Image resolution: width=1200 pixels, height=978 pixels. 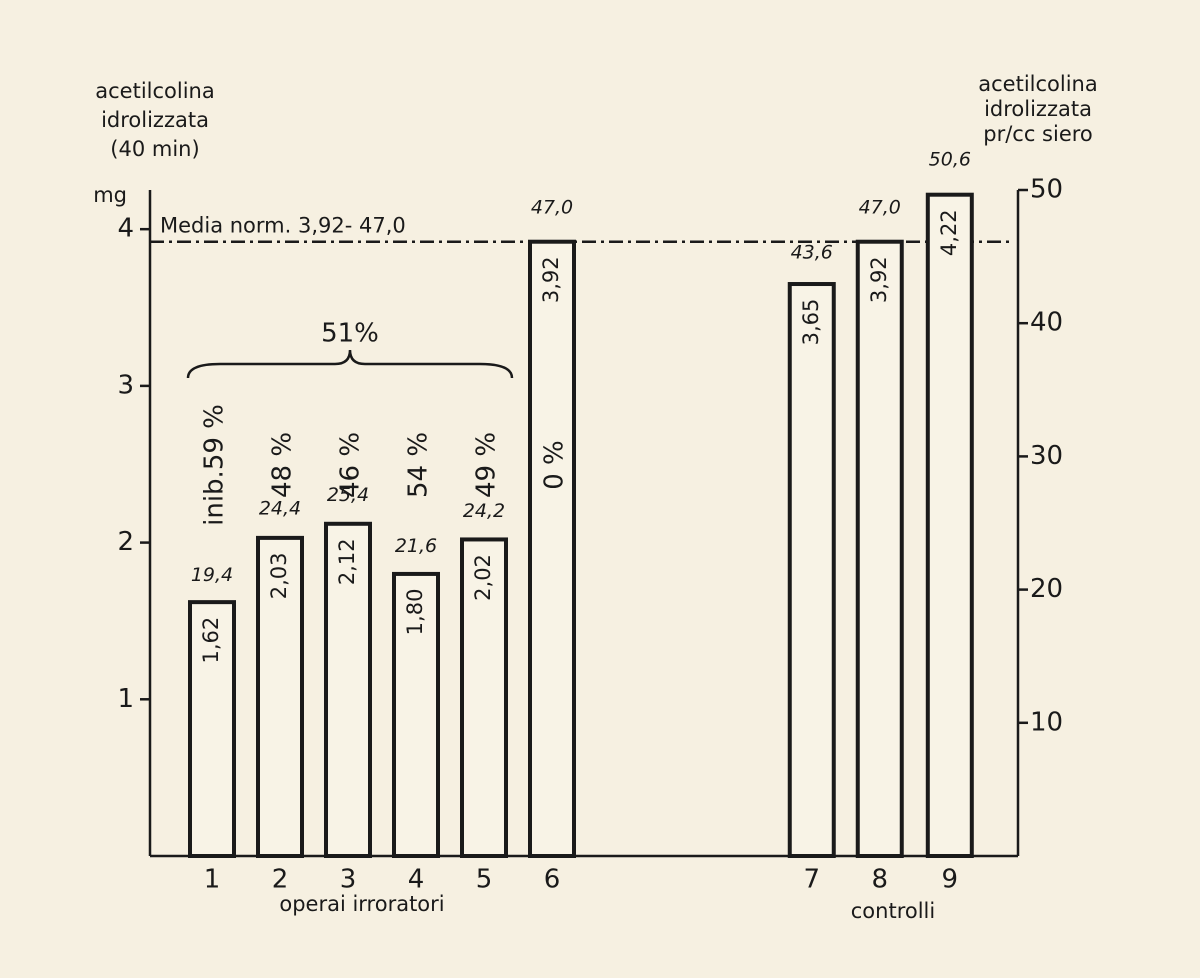 I want to click on y2-value-label: 24,2, so click(x=484, y=511).